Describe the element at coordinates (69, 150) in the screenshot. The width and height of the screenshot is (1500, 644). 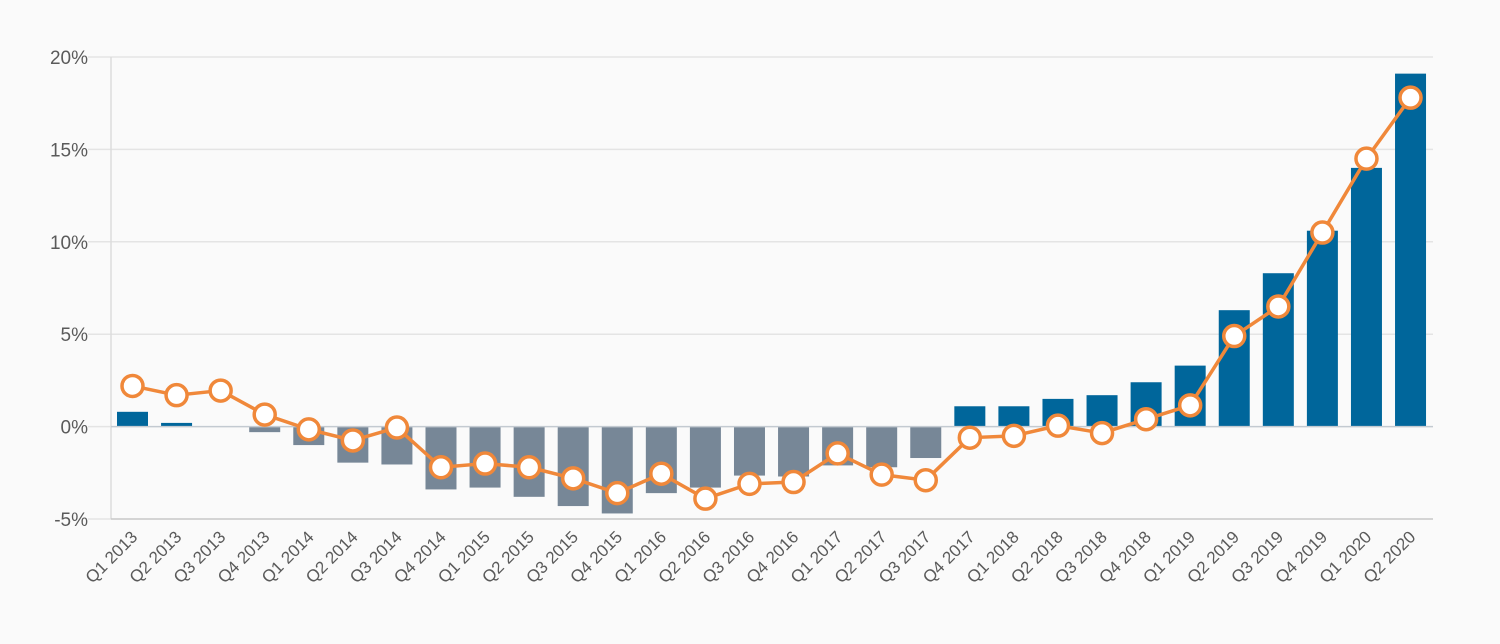
I see `y-tick-label: 15%` at that location.